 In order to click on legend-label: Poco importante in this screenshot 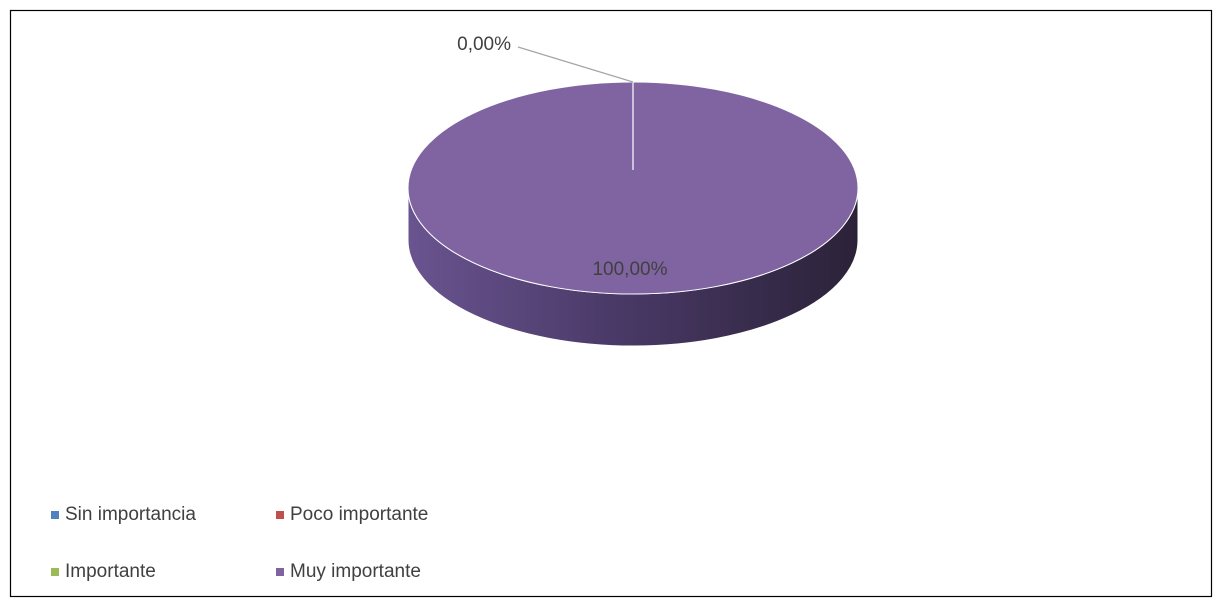, I will do `click(359, 514)`.